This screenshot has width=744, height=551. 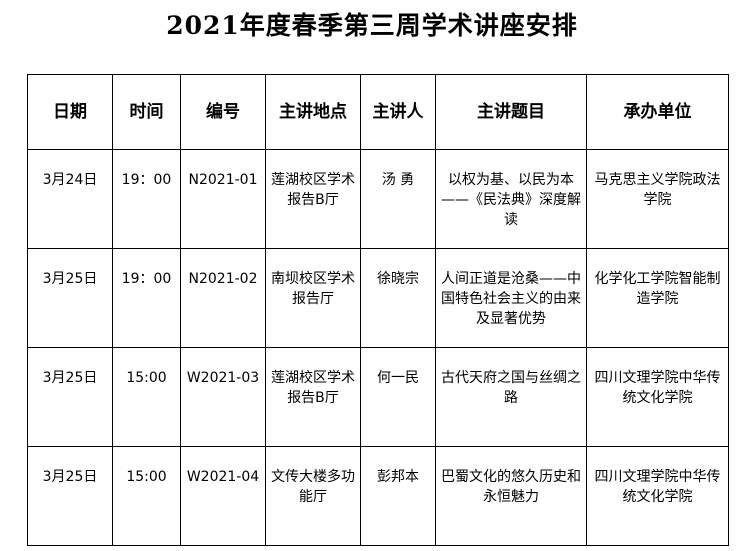 What do you see at coordinates (398, 112) in the screenshot?
I see `header-speaker: 主讲人` at bounding box center [398, 112].